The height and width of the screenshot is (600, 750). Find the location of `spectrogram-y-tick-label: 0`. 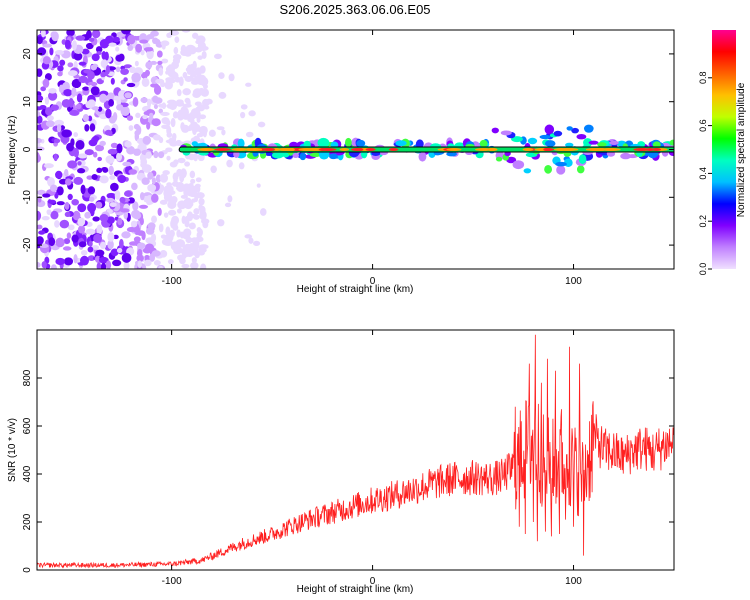

spectrogram-y-tick-label: 0 is located at coordinates (27, 149).